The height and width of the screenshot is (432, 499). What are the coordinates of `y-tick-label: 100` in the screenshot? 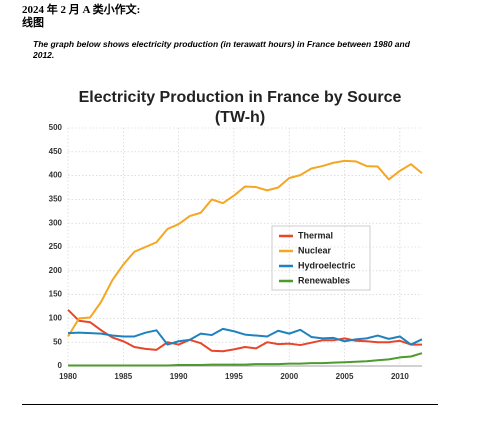 It's located at (56, 318).